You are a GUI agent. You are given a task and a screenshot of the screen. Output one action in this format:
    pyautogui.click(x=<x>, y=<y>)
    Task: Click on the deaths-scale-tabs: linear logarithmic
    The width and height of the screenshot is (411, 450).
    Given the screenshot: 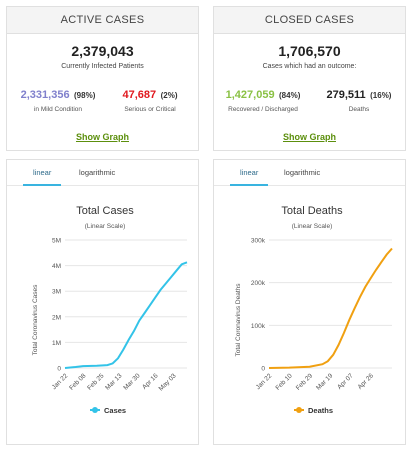 What is the action you would take?
    pyautogui.click(x=309, y=173)
    